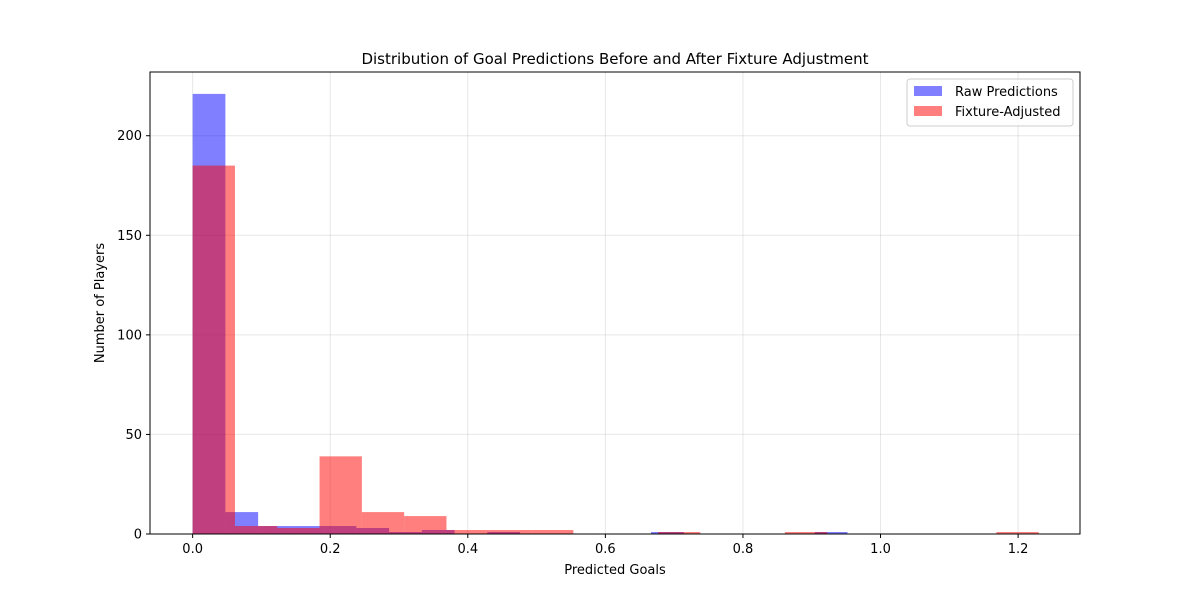 This screenshot has height=600, width=1200. I want to click on y-axis-label: Number of Players, so click(100, 303).